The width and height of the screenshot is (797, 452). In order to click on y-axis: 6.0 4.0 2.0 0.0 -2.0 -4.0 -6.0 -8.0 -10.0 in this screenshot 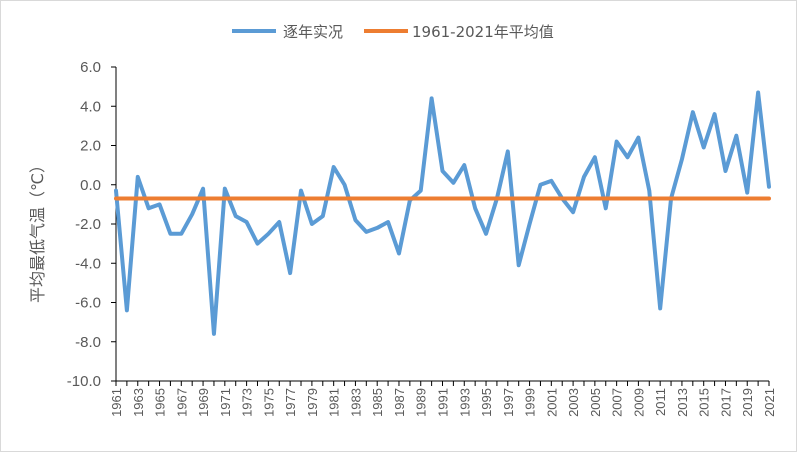, I will do `click(92, 224)`.